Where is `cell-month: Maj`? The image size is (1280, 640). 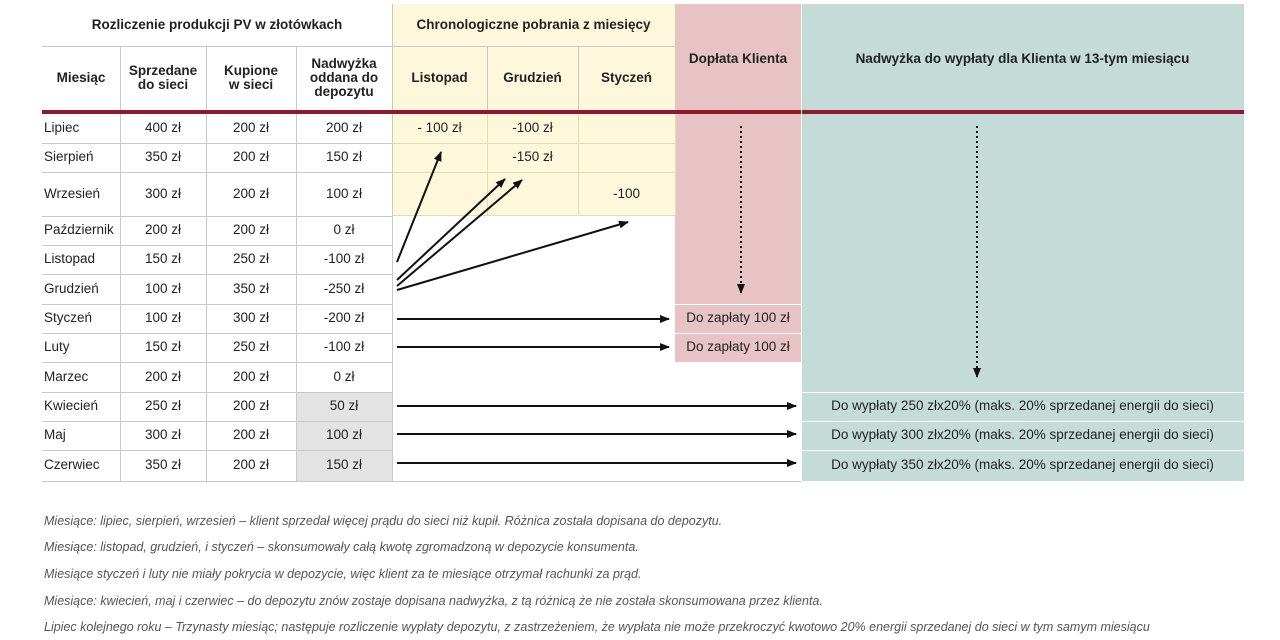 cell-month: Maj is located at coordinates (55, 435).